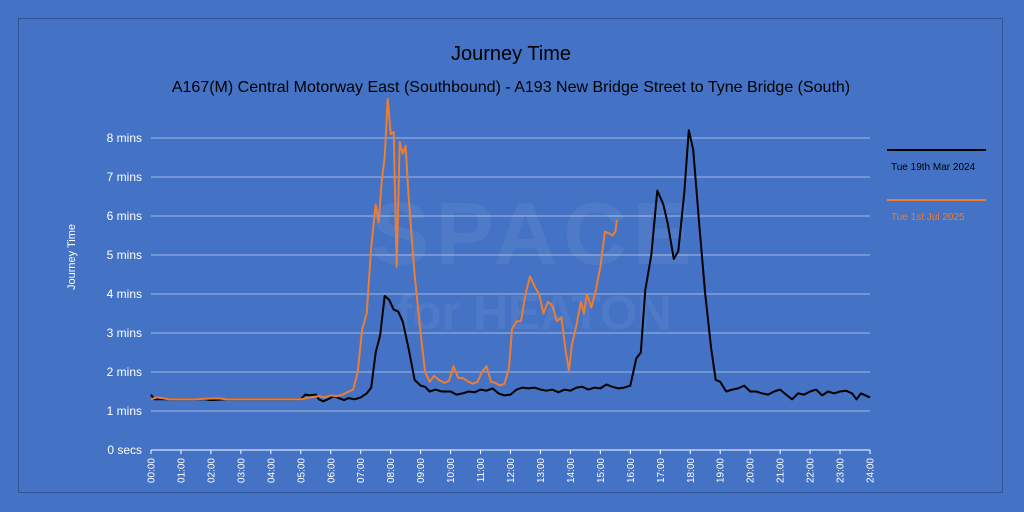 Image resolution: width=1024 pixels, height=512 pixels. What do you see at coordinates (936, 186) in the screenshot?
I see `legend: Tue 19th Mar 2024 Tue 1st Jul 2025` at bounding box center [936, 186].